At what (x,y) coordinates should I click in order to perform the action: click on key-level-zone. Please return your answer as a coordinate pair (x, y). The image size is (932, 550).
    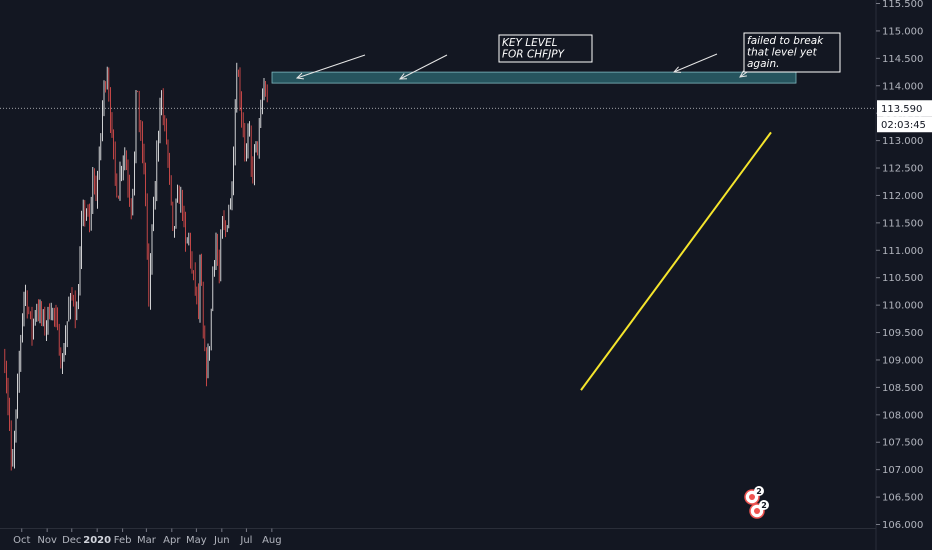
    Looking at the image, I should click on (534, 77).